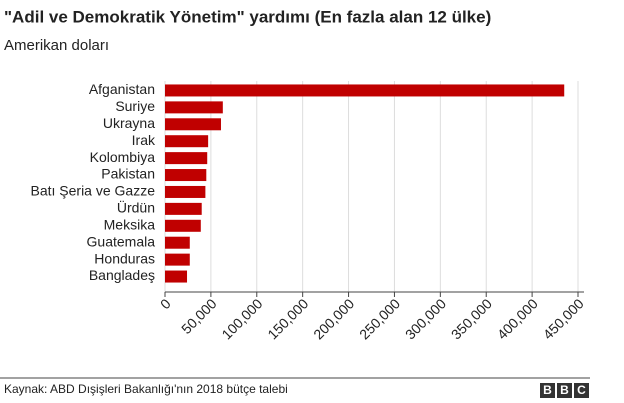 Image resolution: width=624 pixels, height=403 pixels. What do you see at coordinates (130, 224) in the screenshot?
I see `y-tick-label: Meksika` at bounding box center [130, 224].